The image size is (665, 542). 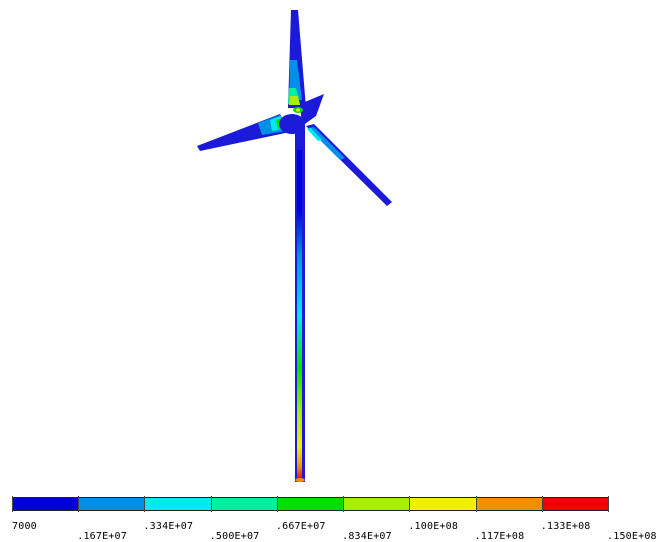 I want to click on hub-hotspot-core, so click(x=298, y=110).